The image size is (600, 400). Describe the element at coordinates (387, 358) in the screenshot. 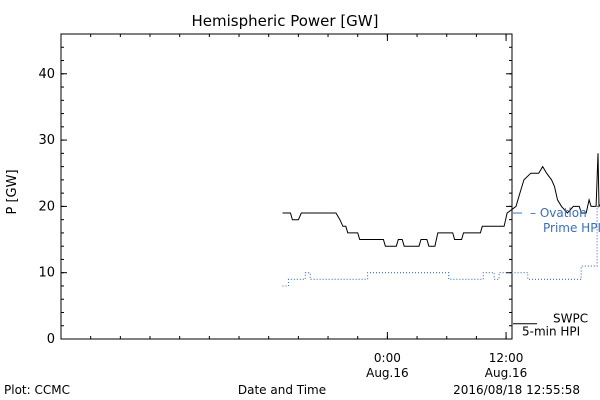

I see `x-tick-time-label: 0:00` at that location.